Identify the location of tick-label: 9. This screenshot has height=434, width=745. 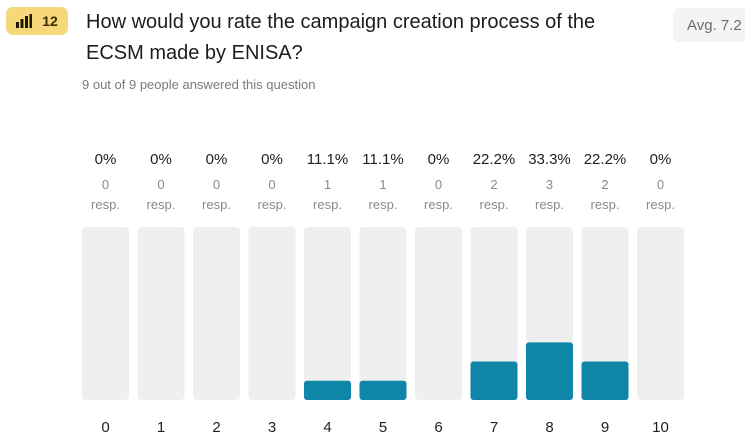
(605, 426).